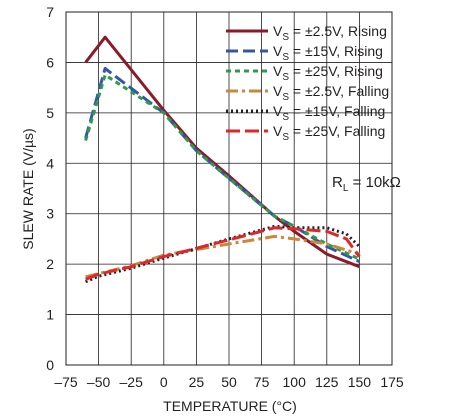  Describe the element at coordinates (99, 382) in the screenshot. I see `x-tick-label: –50` at that location.